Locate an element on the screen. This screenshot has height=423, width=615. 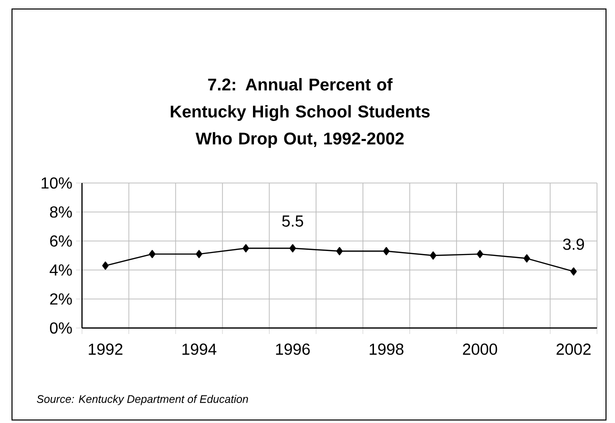
y-tick-label: 4% is located at coordinates (61, 270).